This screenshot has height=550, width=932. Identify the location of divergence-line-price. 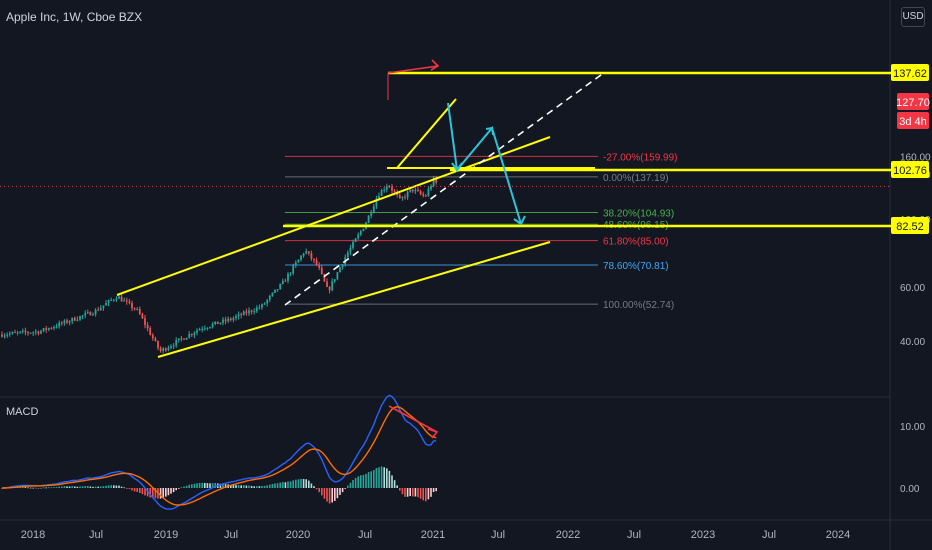
(413, 69).